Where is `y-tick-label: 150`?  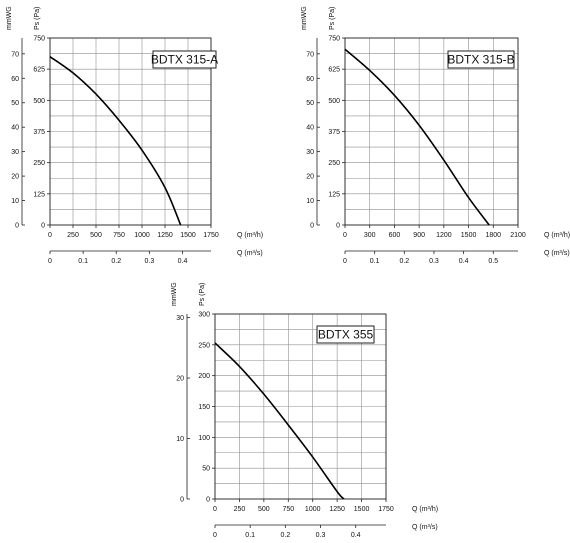 y-tick-label: 150 is located at coordinates (204, 407).